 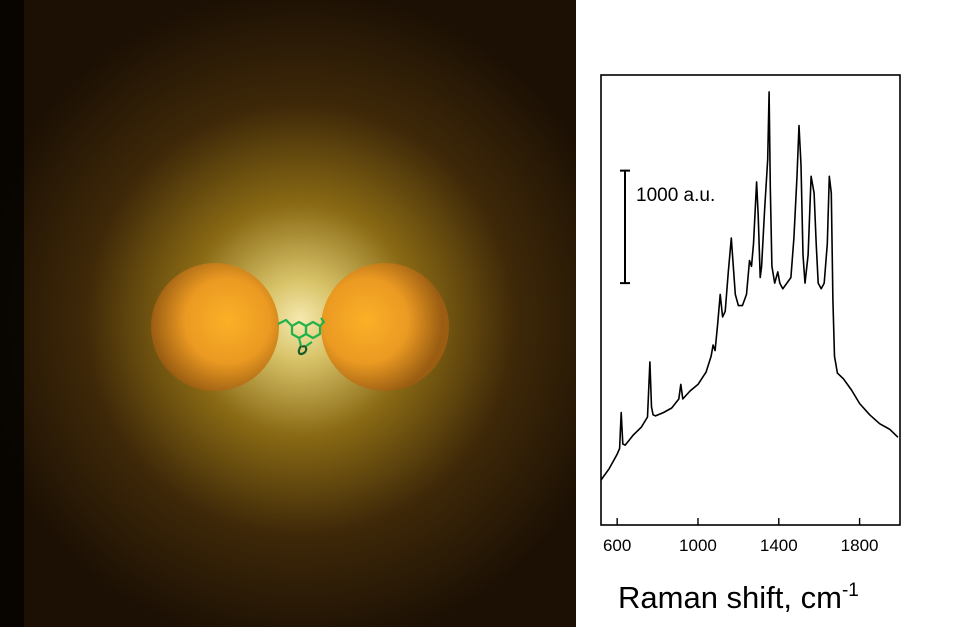 I want to click on x-tick-label: 600, so click(x=617, y=545).